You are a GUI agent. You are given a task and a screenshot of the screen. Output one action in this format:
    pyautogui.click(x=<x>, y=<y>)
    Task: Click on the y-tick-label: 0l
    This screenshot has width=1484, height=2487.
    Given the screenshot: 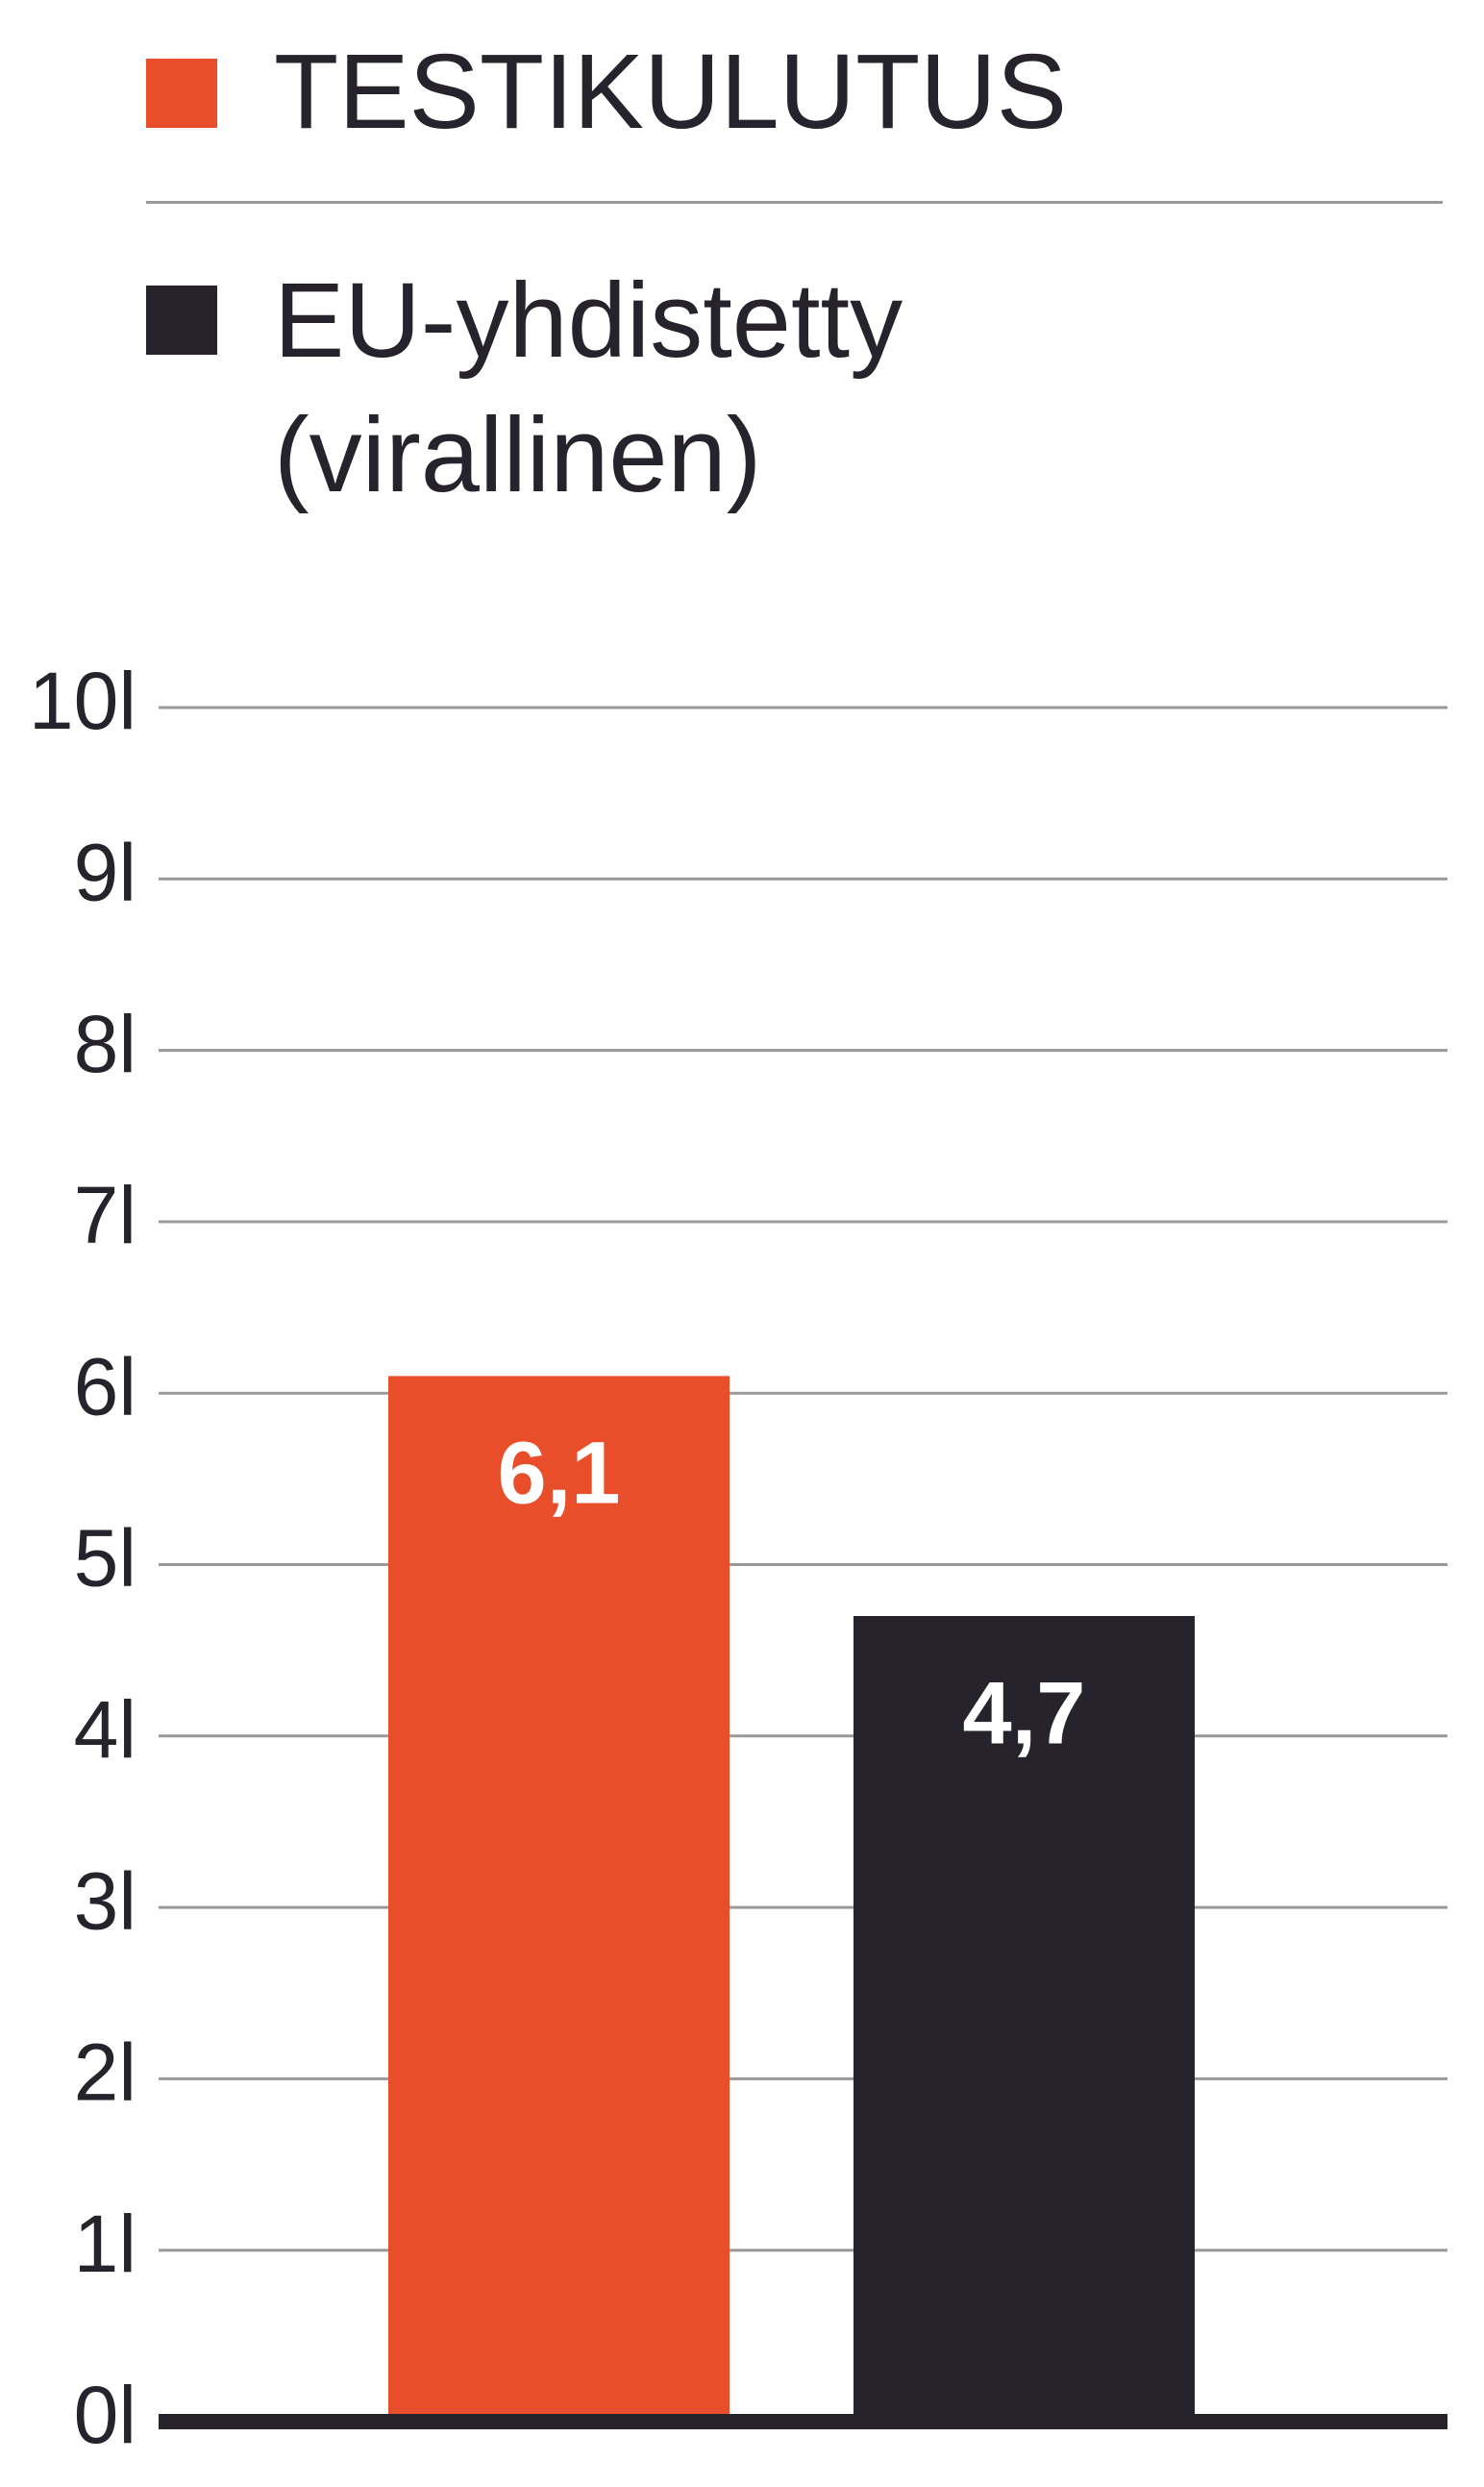 What is the action you would take?
    pyautogui.click(x=105, y=2415)
    